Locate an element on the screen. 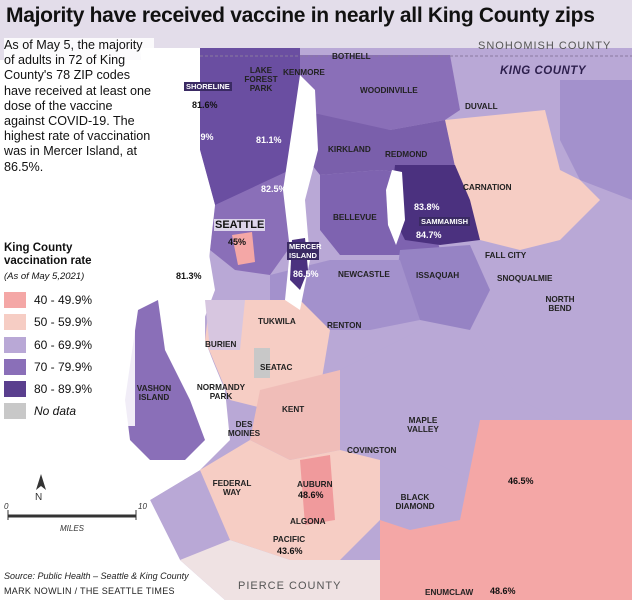 The width and height of the screenshot is (632, 600). legend-label: 80 - 89.9% is located at coordinates (63, 389).